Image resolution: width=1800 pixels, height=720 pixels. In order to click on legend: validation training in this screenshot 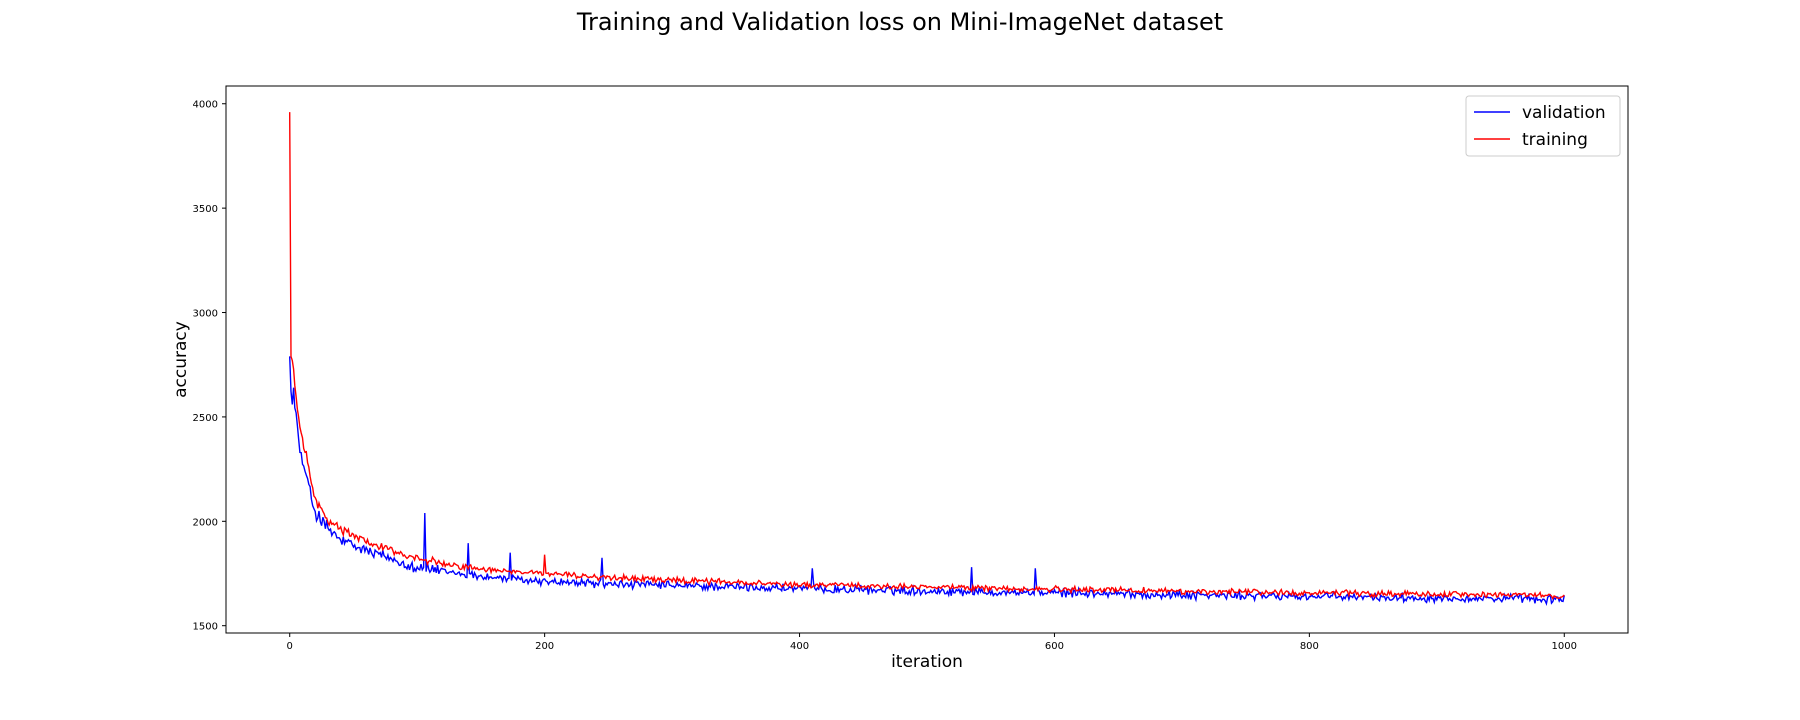, I will do `click(1543, 126)`.